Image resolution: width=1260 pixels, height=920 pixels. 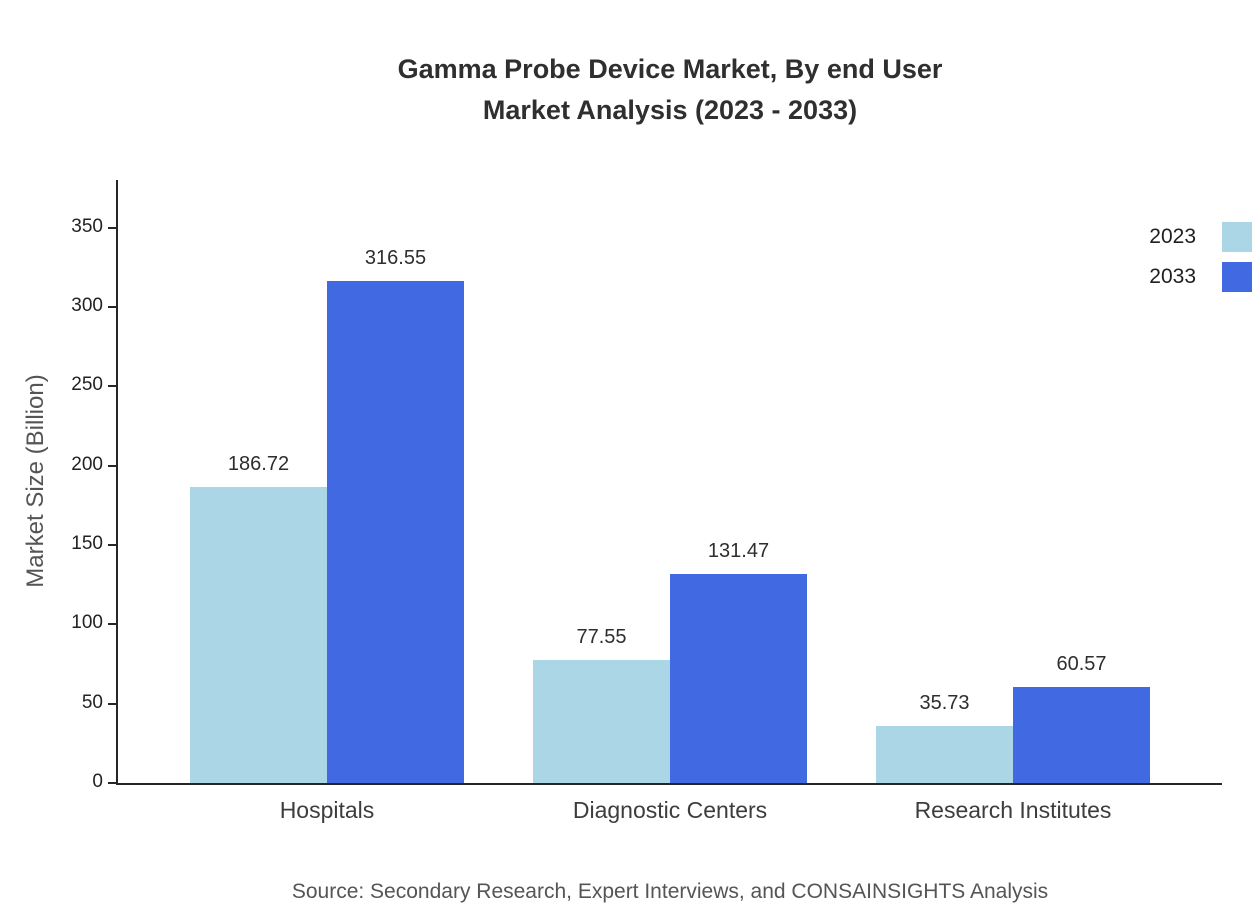 What do you see at coordinates (97, 781) in the screenshot?
I see `y-tick-label: 0` at bounding box center [97, 781].